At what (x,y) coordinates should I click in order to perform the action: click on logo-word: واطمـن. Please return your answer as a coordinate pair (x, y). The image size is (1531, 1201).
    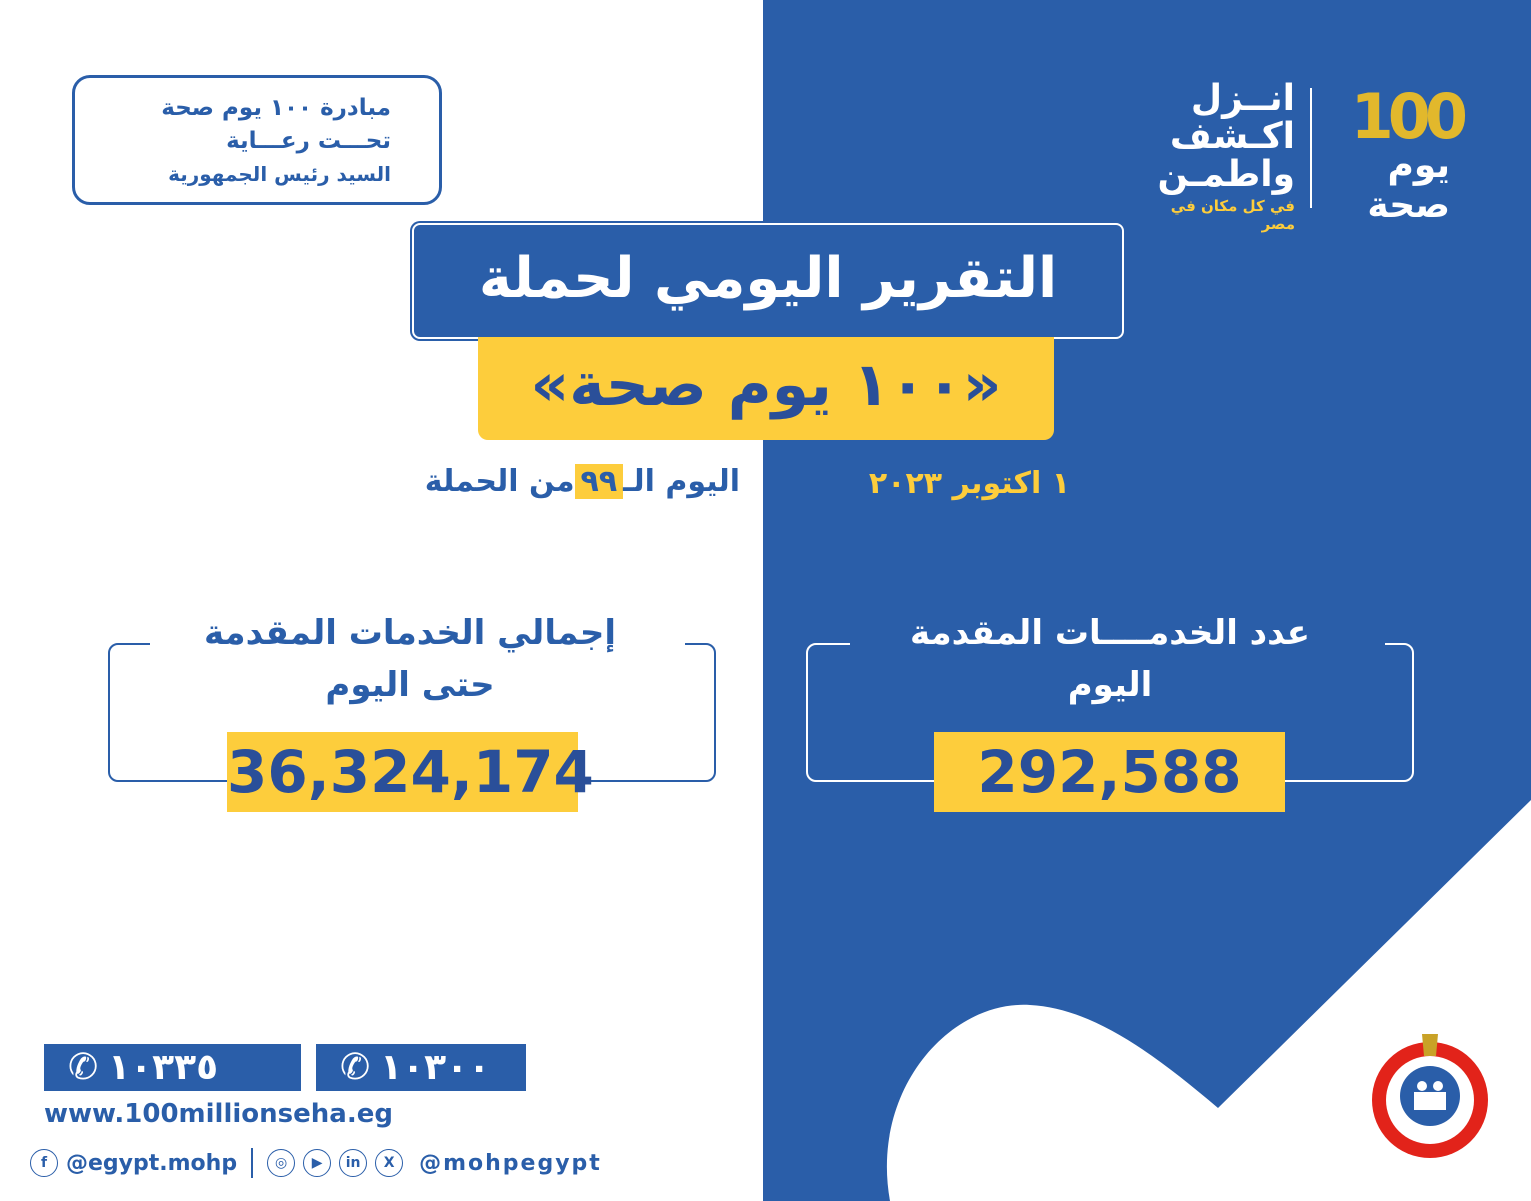
    Looking at the image, I should click on (1226, 174).